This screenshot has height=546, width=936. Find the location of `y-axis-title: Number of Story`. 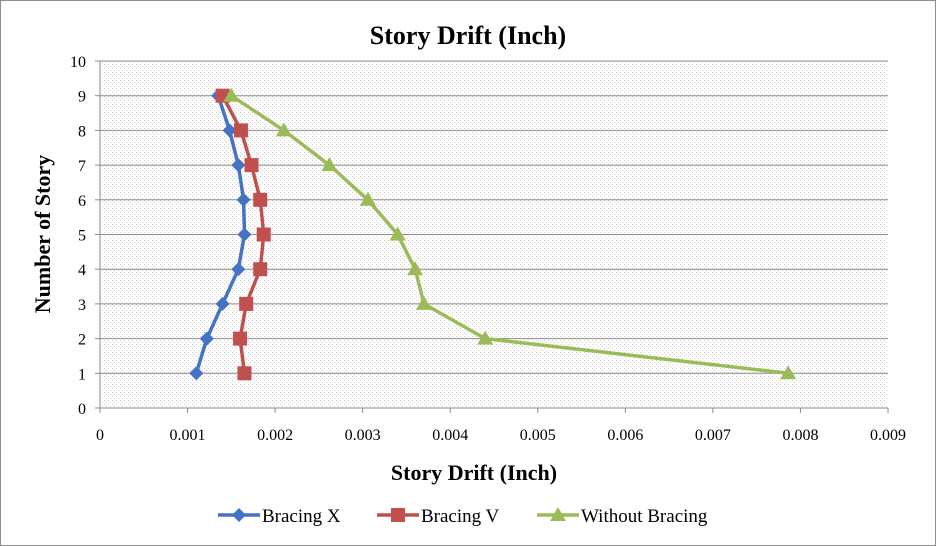

y-axis-title: Number of Story is located at coordinates (42, 234).